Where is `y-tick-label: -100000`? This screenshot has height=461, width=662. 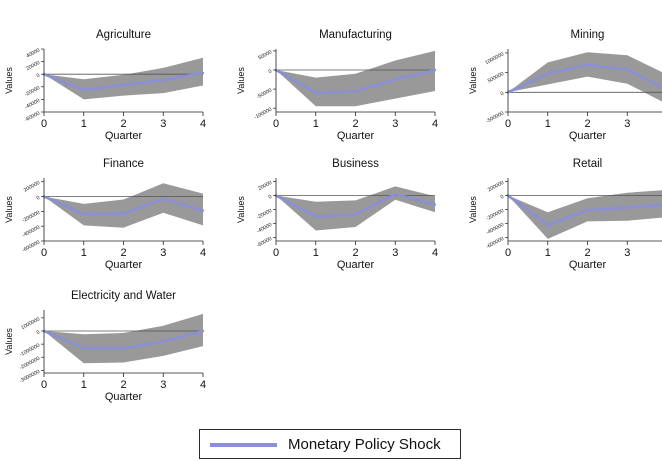
y-tick-label: -100000 is located at coordinates (263, 114).